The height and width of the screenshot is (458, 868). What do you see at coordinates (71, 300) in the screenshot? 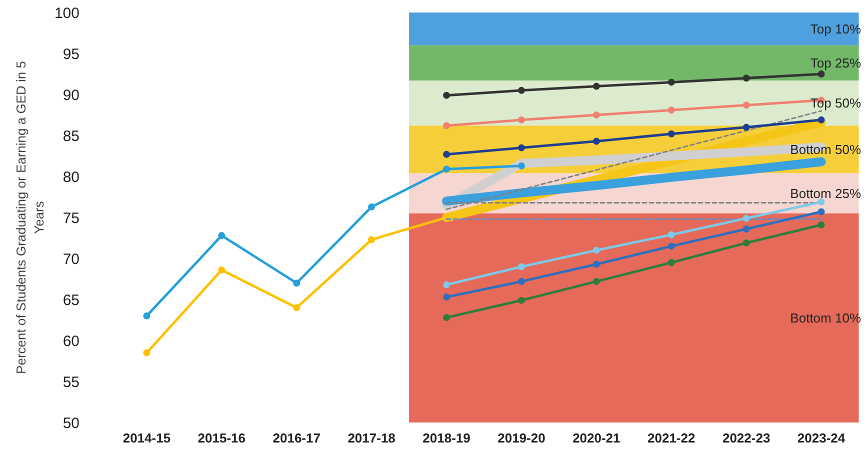
I see `y-tick-label: 65` at bounding box center [71, 300].